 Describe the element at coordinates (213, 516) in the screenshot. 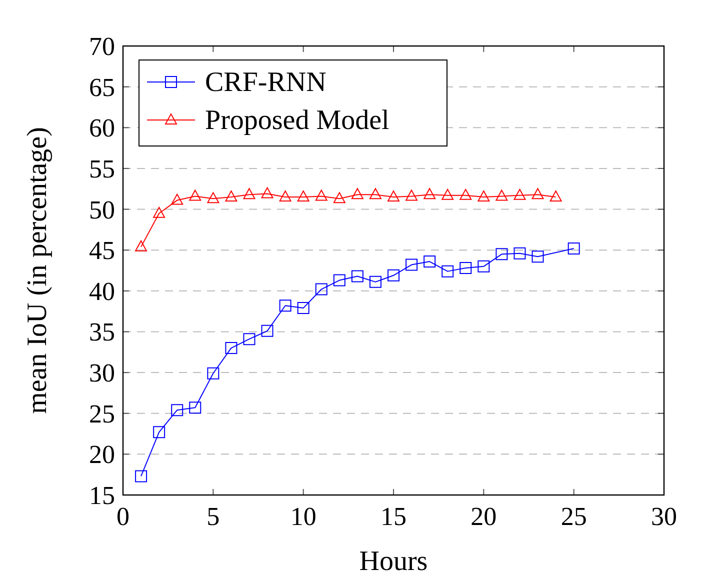

I see `x-tick-label: 5` at that location.